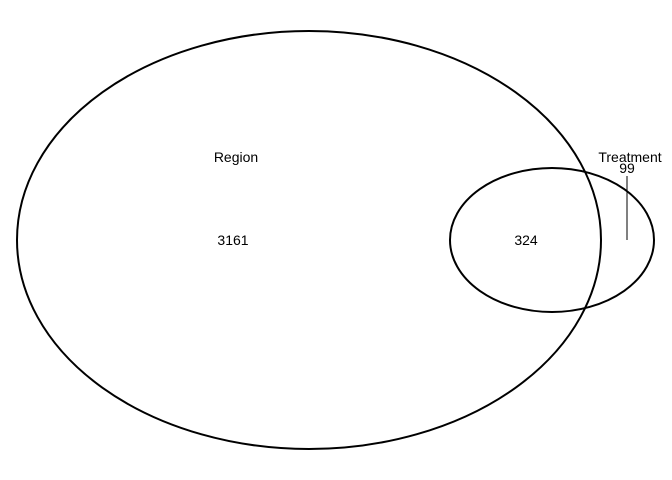  I want to click on region-only-count: 3161, so click(232, 240).